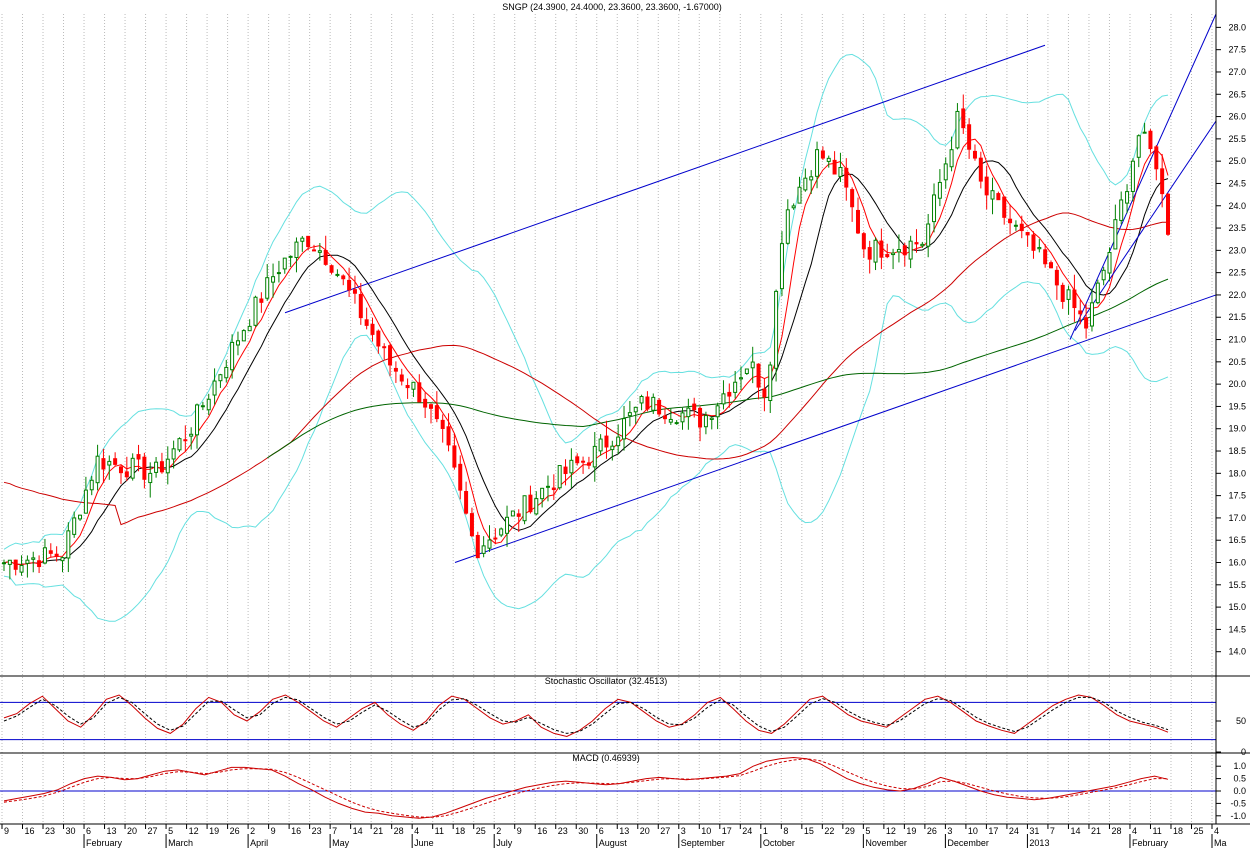 This screenshot has width=1250, height=848. I want to click on y-tick-label: 19.0, so click(1237, 429).